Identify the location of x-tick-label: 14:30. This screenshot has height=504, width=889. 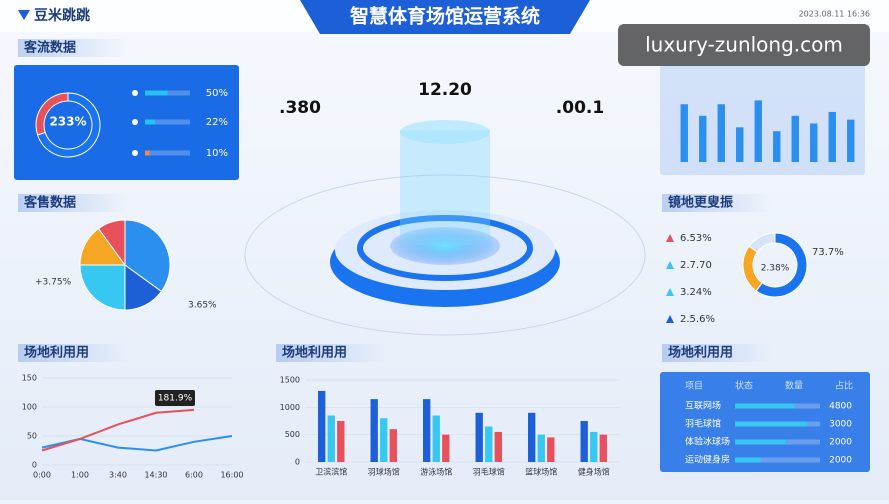
(155, 475).